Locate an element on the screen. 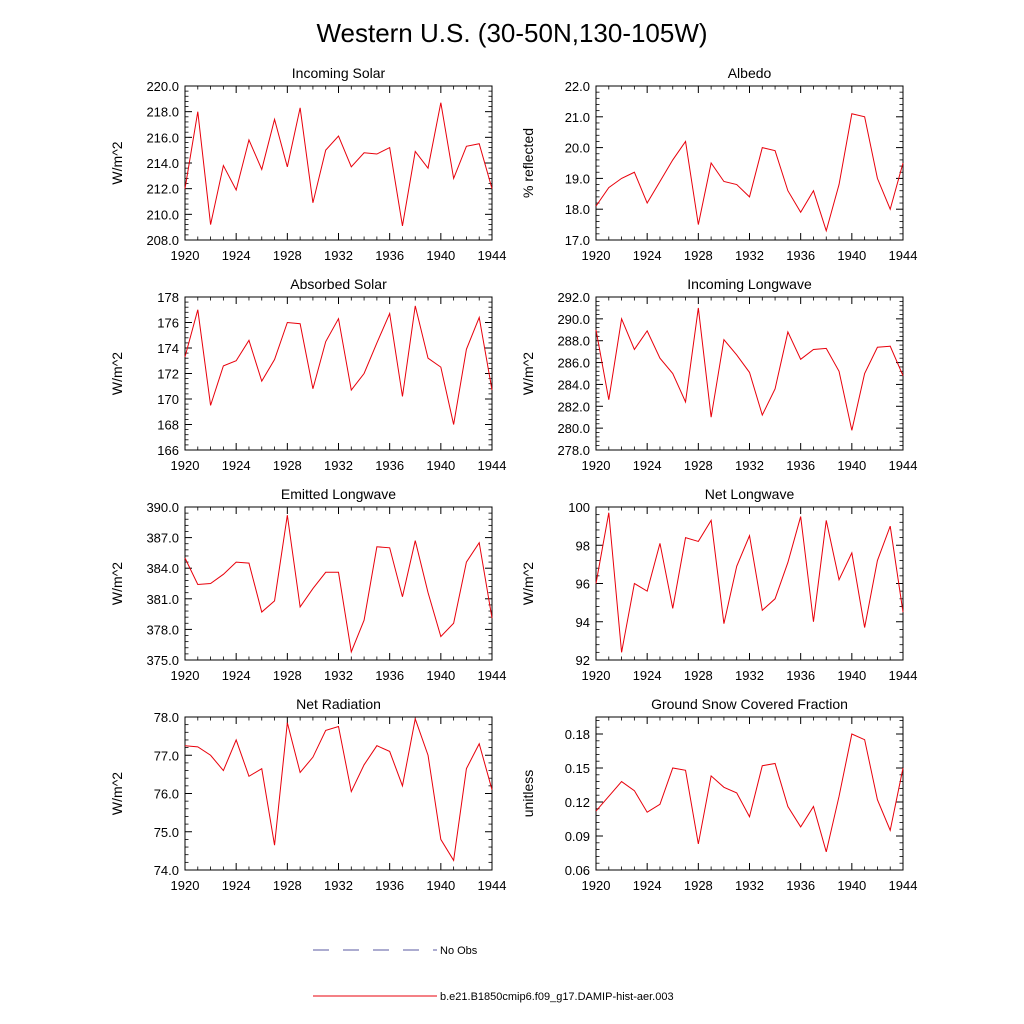 The width and height of the screenshot is (1024, 1024). chart-title: Incoming Longwave is located at coordinates (749, 284).